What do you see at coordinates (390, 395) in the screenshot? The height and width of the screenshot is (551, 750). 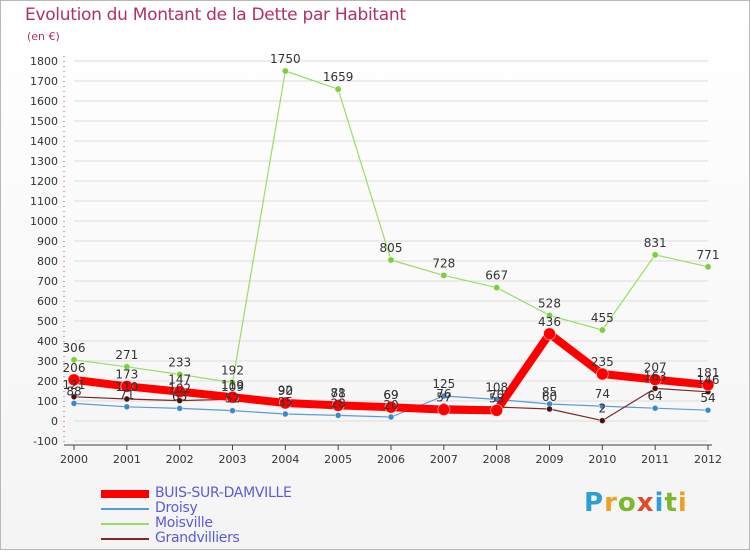 I see `data-label: 69` at bounding box center [390, 395].